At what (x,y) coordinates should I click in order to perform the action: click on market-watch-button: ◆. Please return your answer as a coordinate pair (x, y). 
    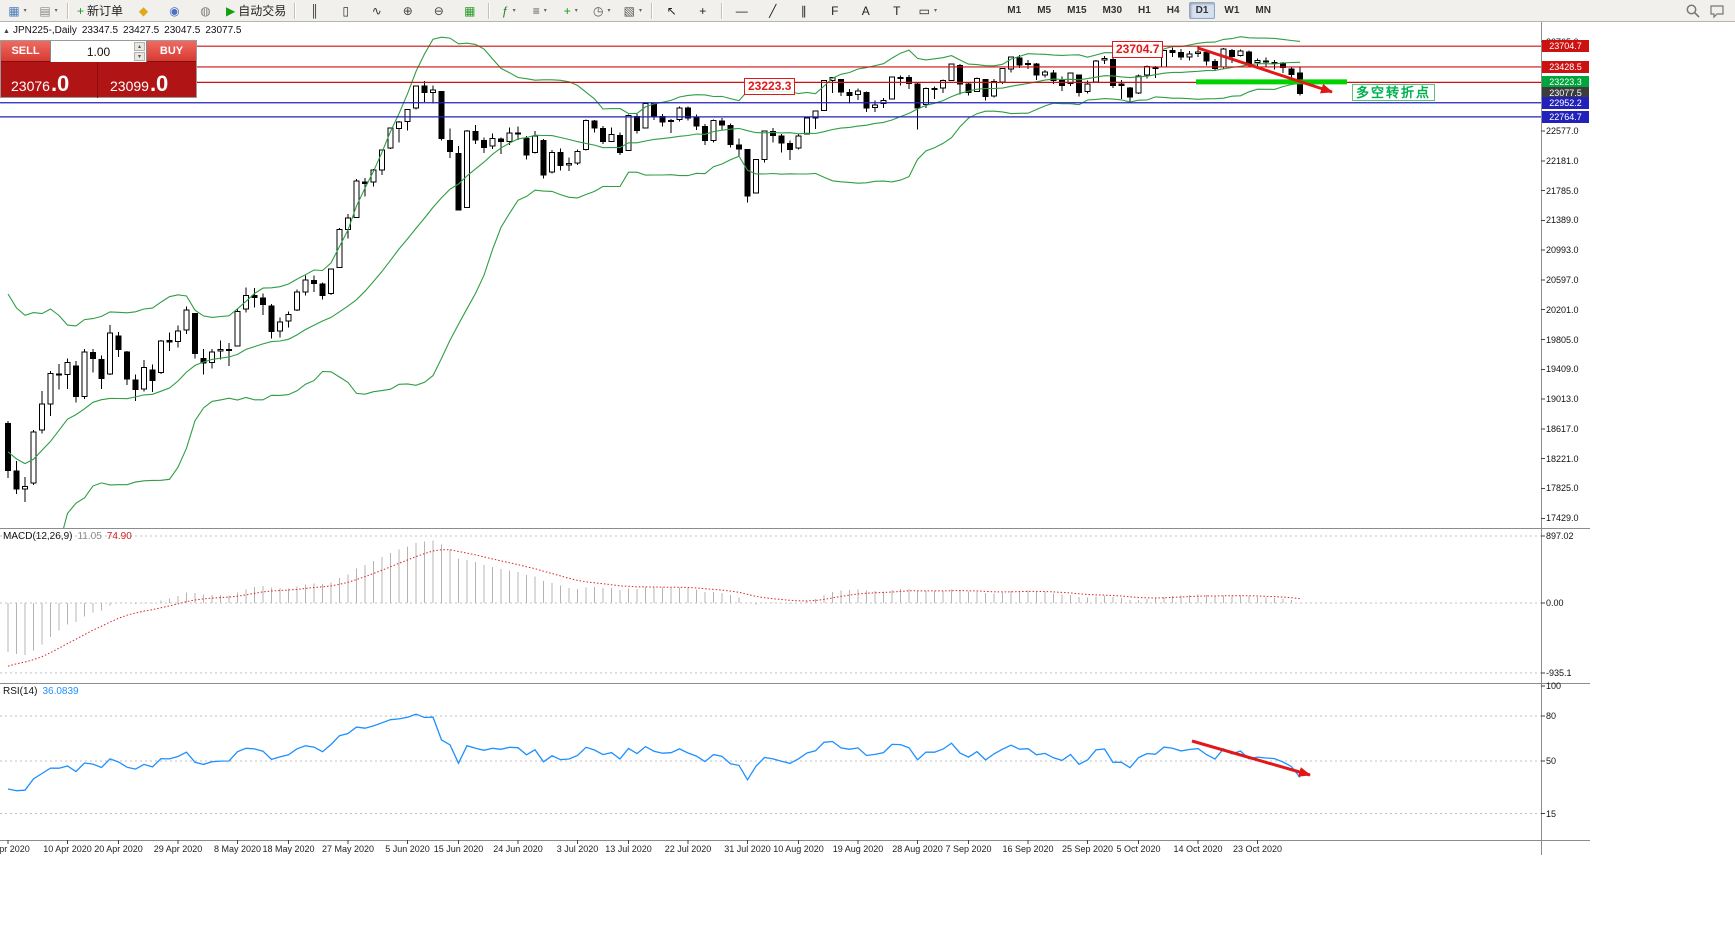
    Looking at the image, I should click on (143, 10).